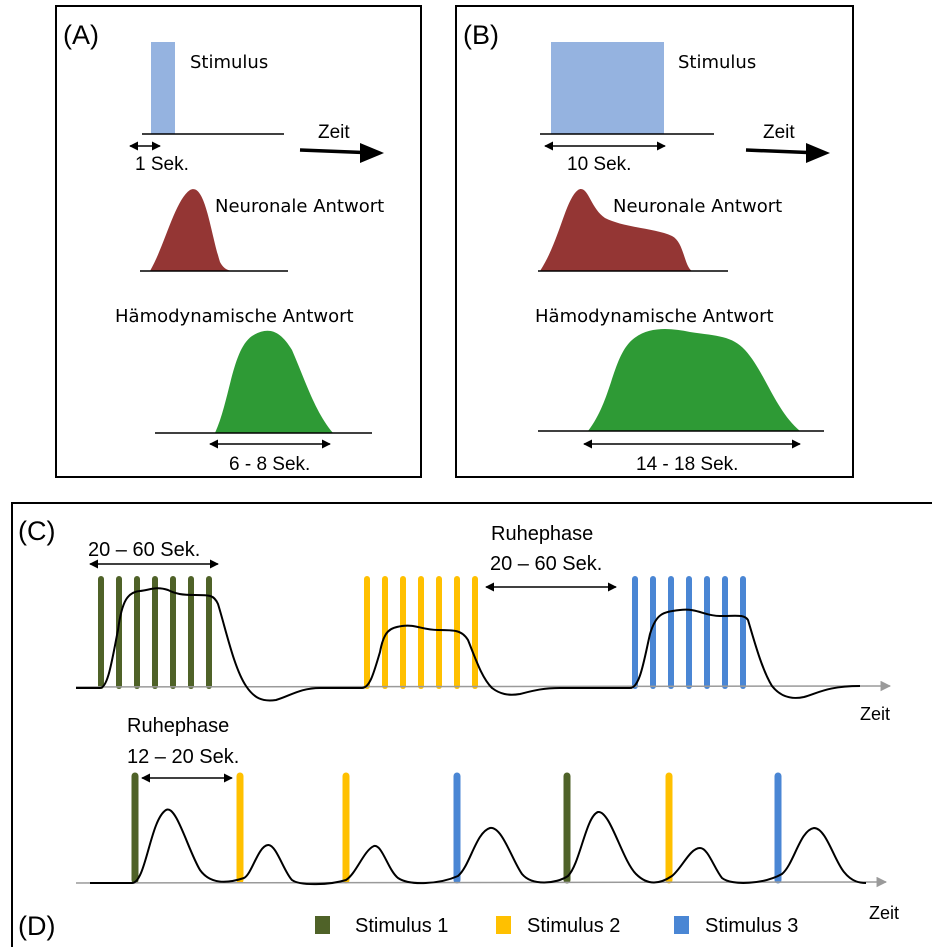 The image size is (932, 947). Describe the element at coordinates (155, 632) in the screenshot. I see `block-1-stimuli` at that location.